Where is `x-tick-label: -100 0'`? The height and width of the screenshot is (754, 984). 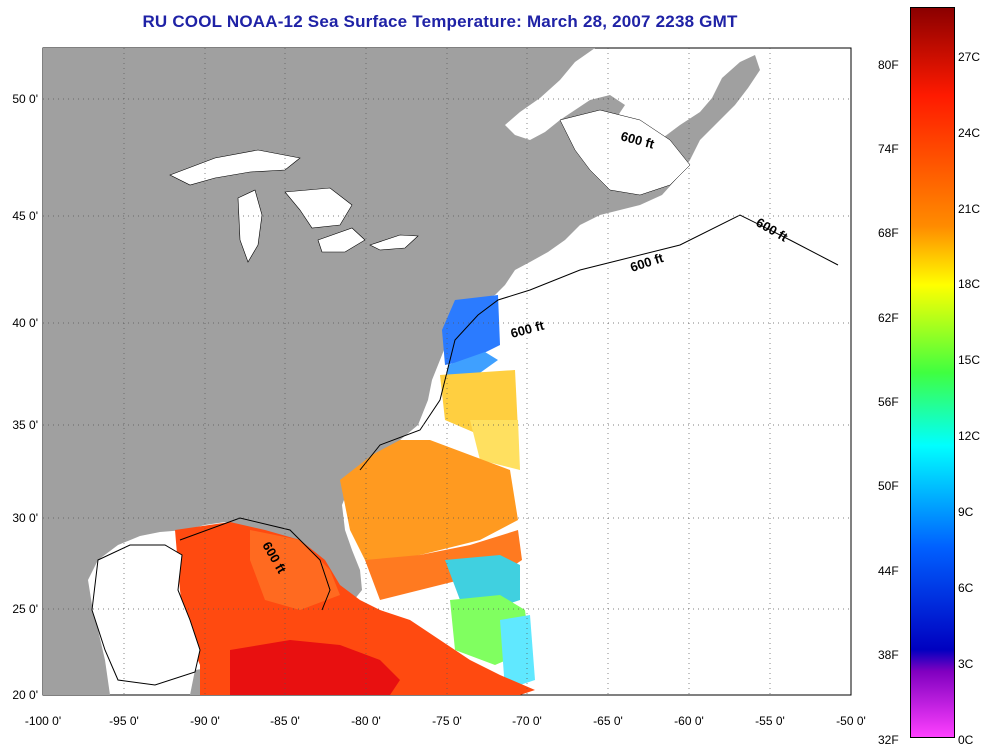
x-tick-label: -100 0' is located at coordinates (43, 721).